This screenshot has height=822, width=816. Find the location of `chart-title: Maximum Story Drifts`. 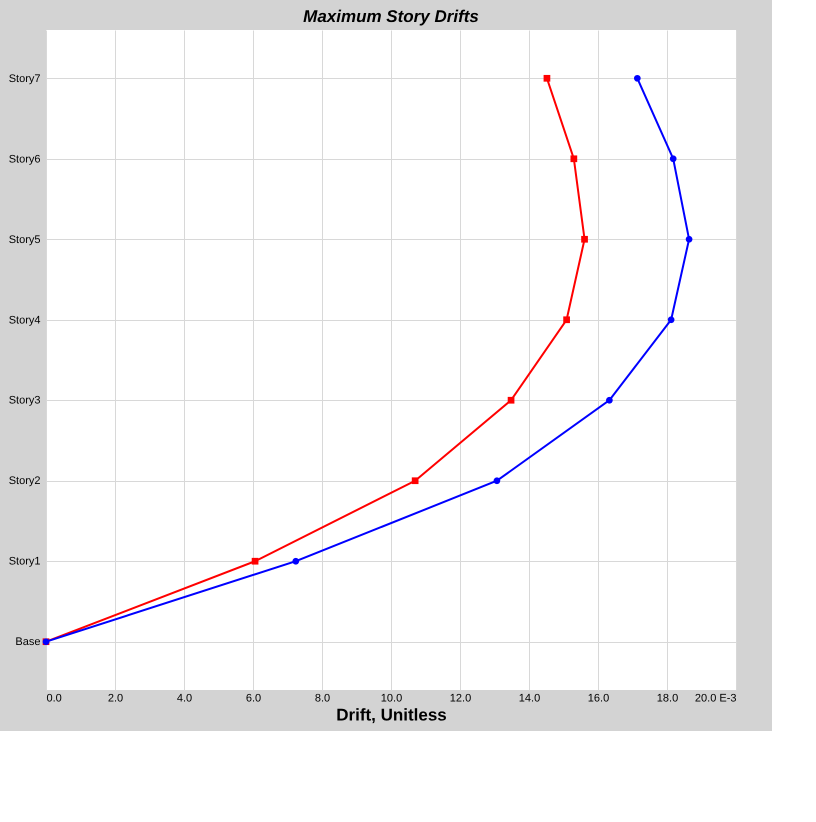

chart-title: Maximum Story Drifts is located at coordinates (391, 16).